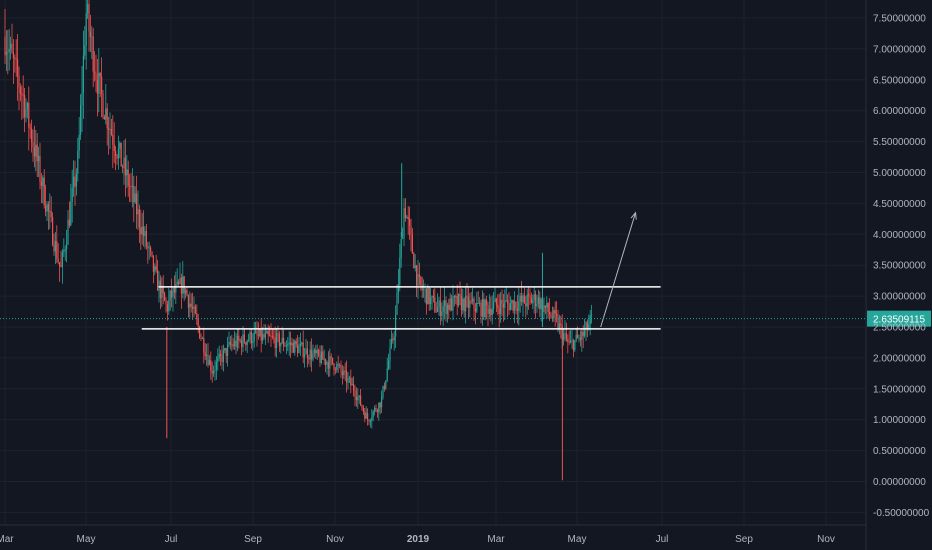  Describe the element at coordinates (899, 142) in the screenshot. I see `price-tick-label: 5.50000000` at that location.